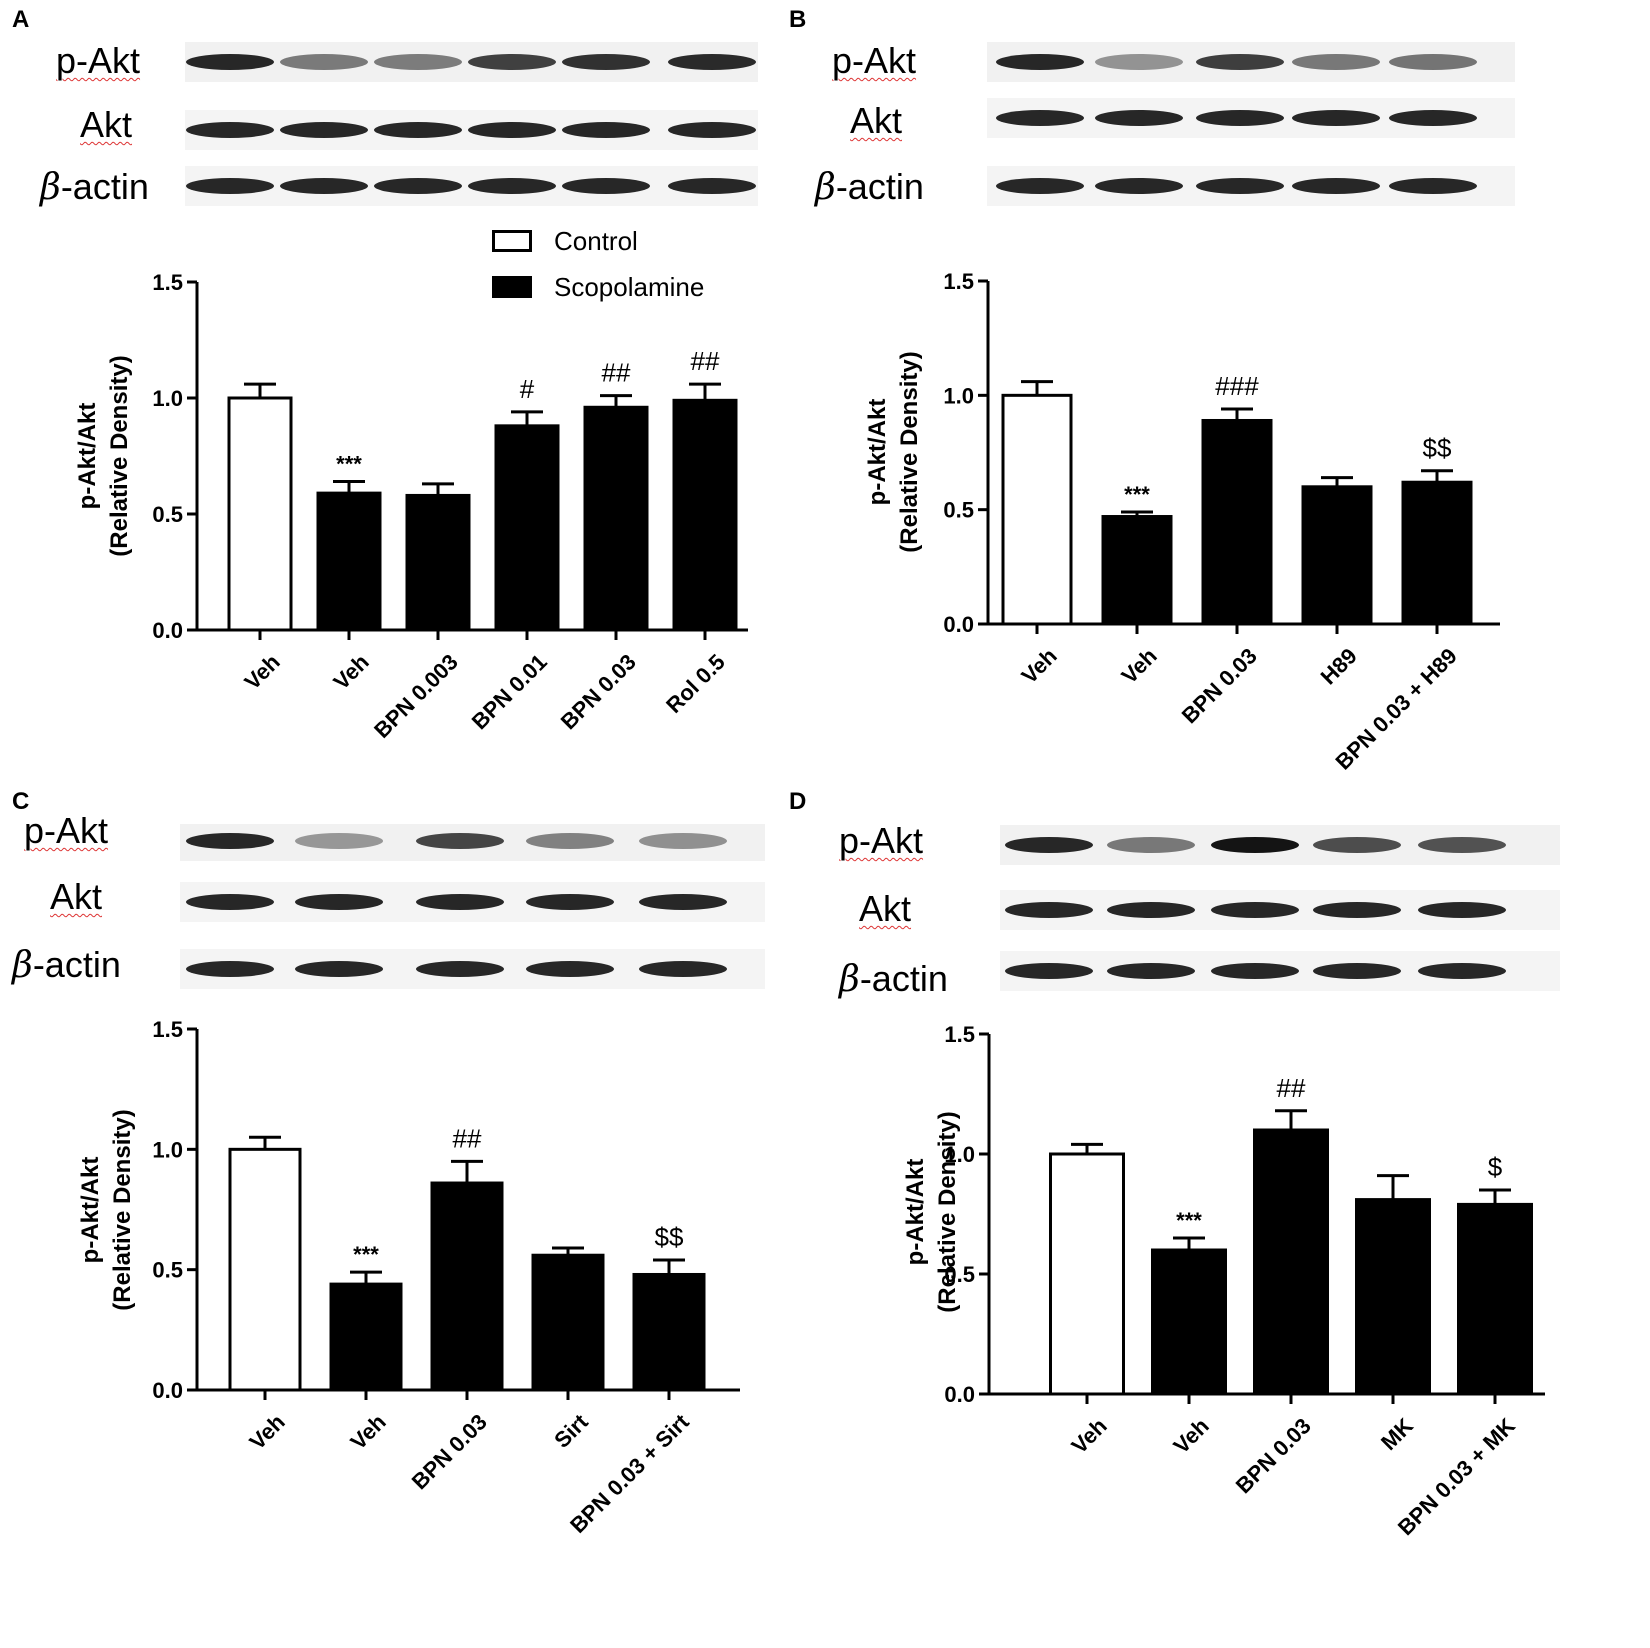 The width and height of the screenshot is (1650, 1648). What do you see at coordinates (1495, 1167) in the screenshot?
I see `significance-label: $` at bounding box center [1495, 1167].